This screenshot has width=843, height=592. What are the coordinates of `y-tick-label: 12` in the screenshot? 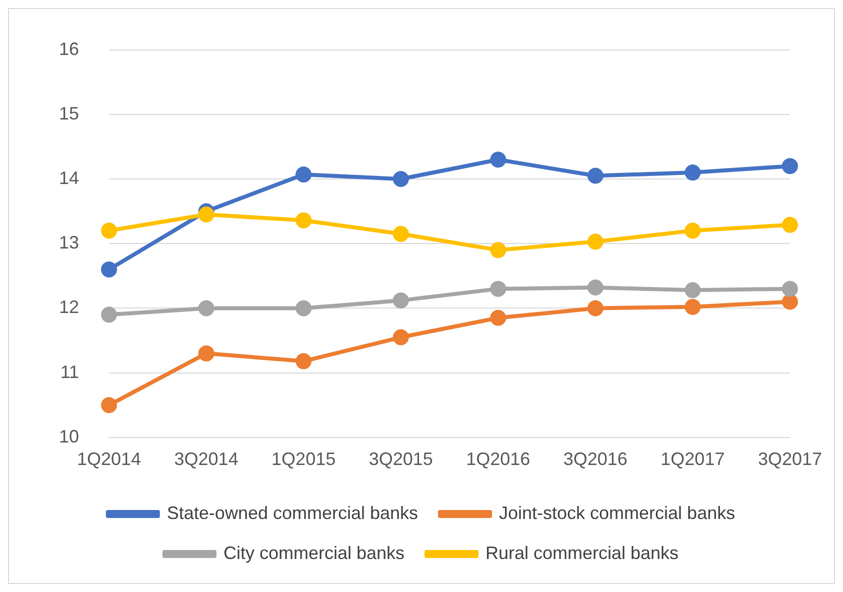 It's located at (69, 307).